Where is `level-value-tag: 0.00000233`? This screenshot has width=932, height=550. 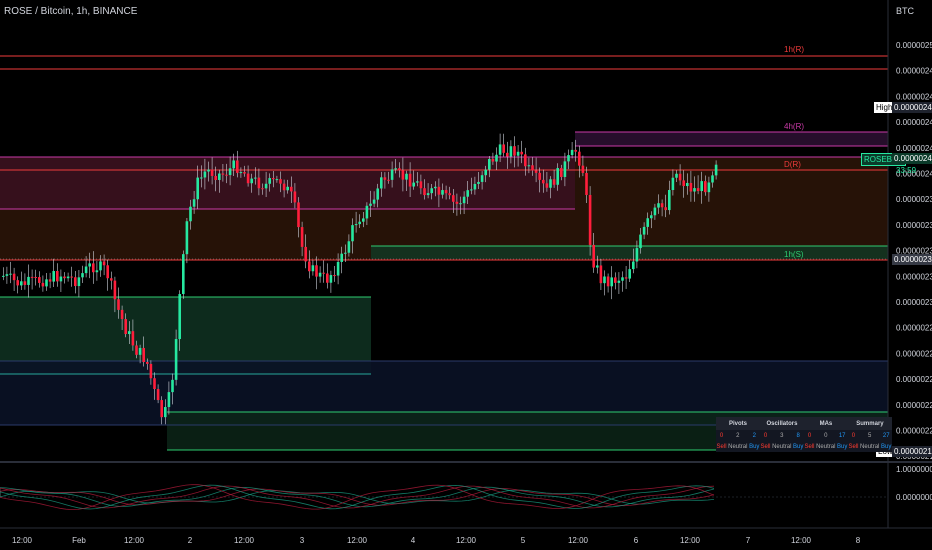
level-value-tag: 0.00000233 is located at coordinates (912, 259).